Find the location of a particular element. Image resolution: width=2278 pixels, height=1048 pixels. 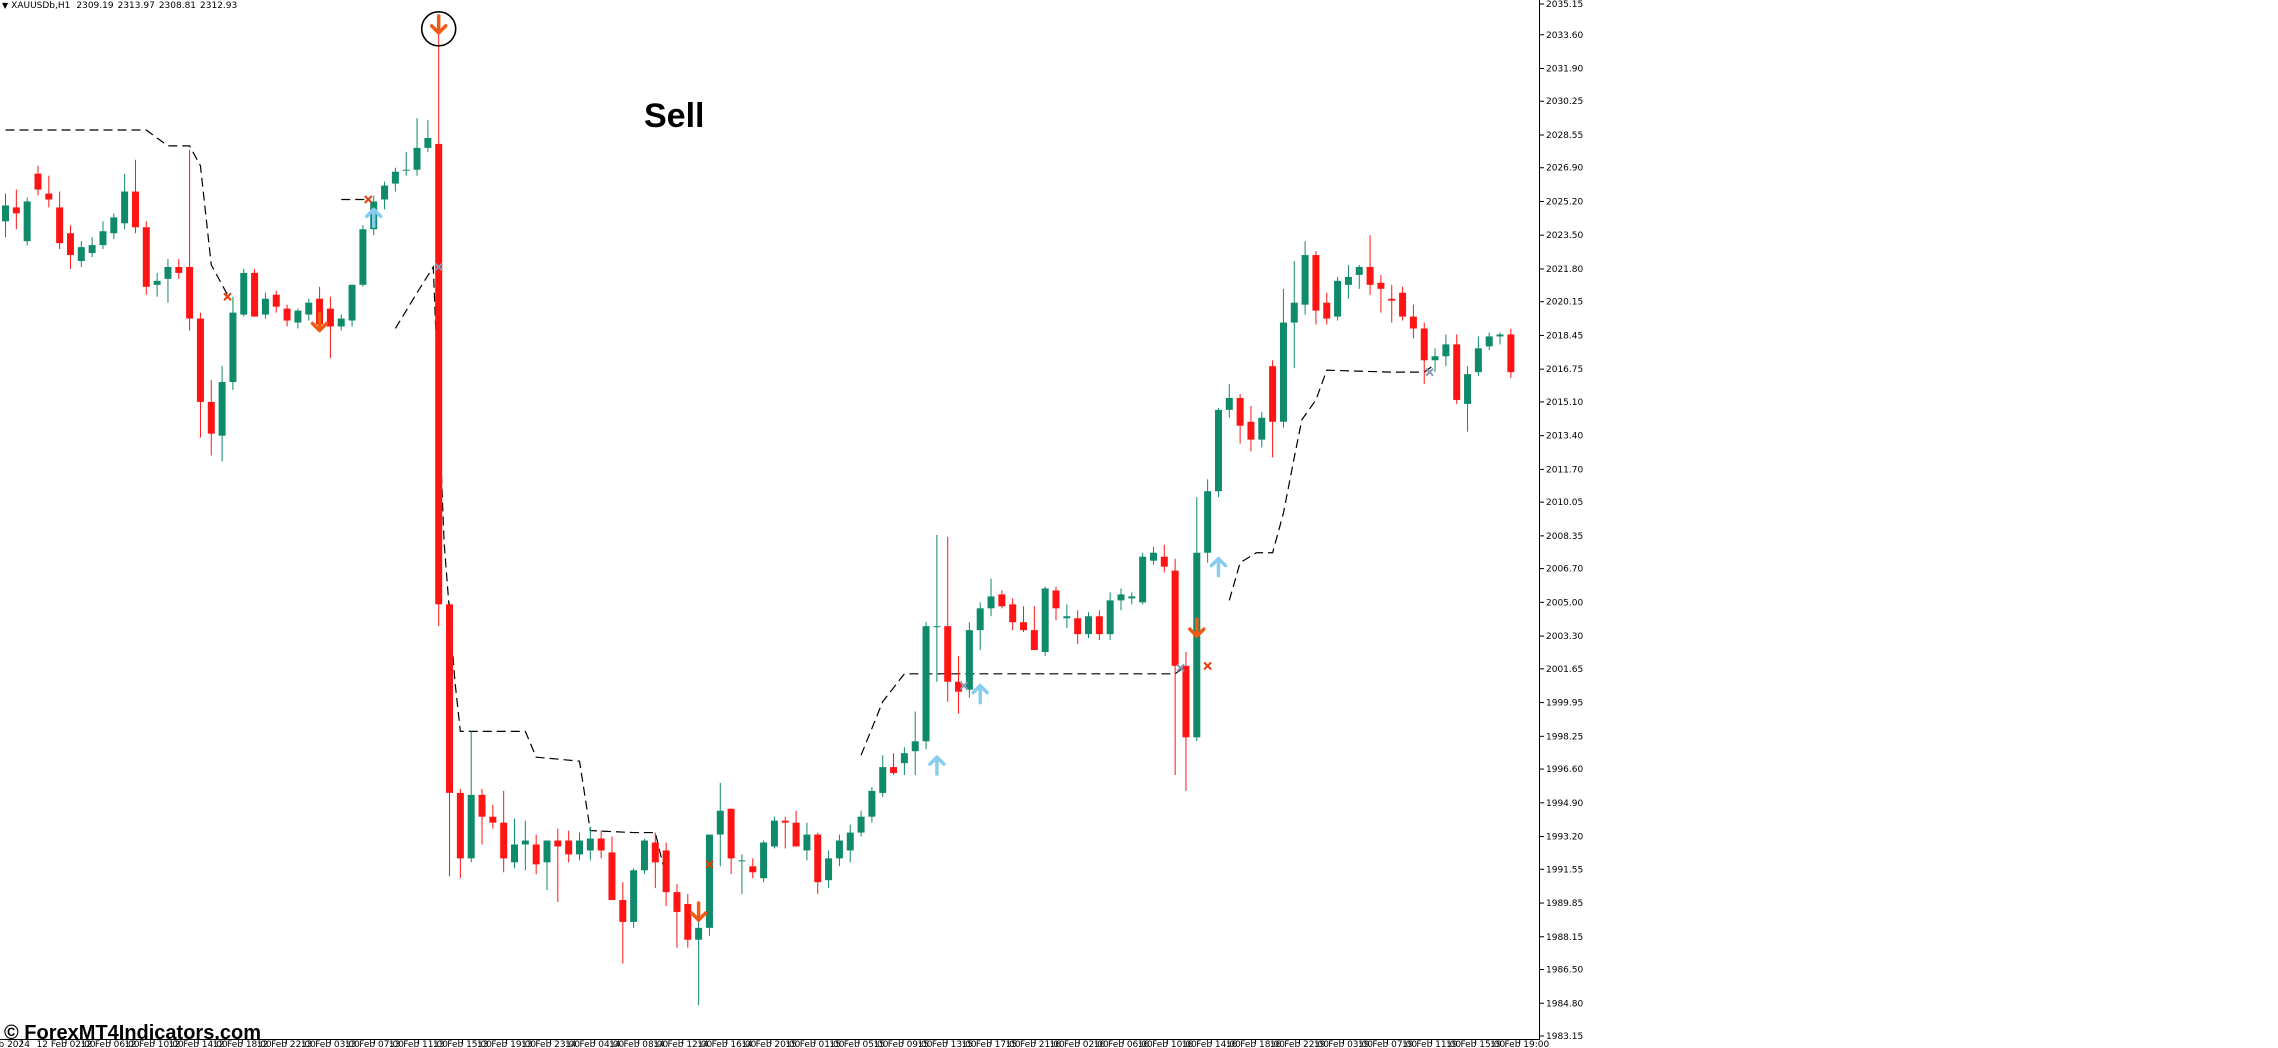

price-tick-label: 2005.00 is located at coordinates (1564, 603).